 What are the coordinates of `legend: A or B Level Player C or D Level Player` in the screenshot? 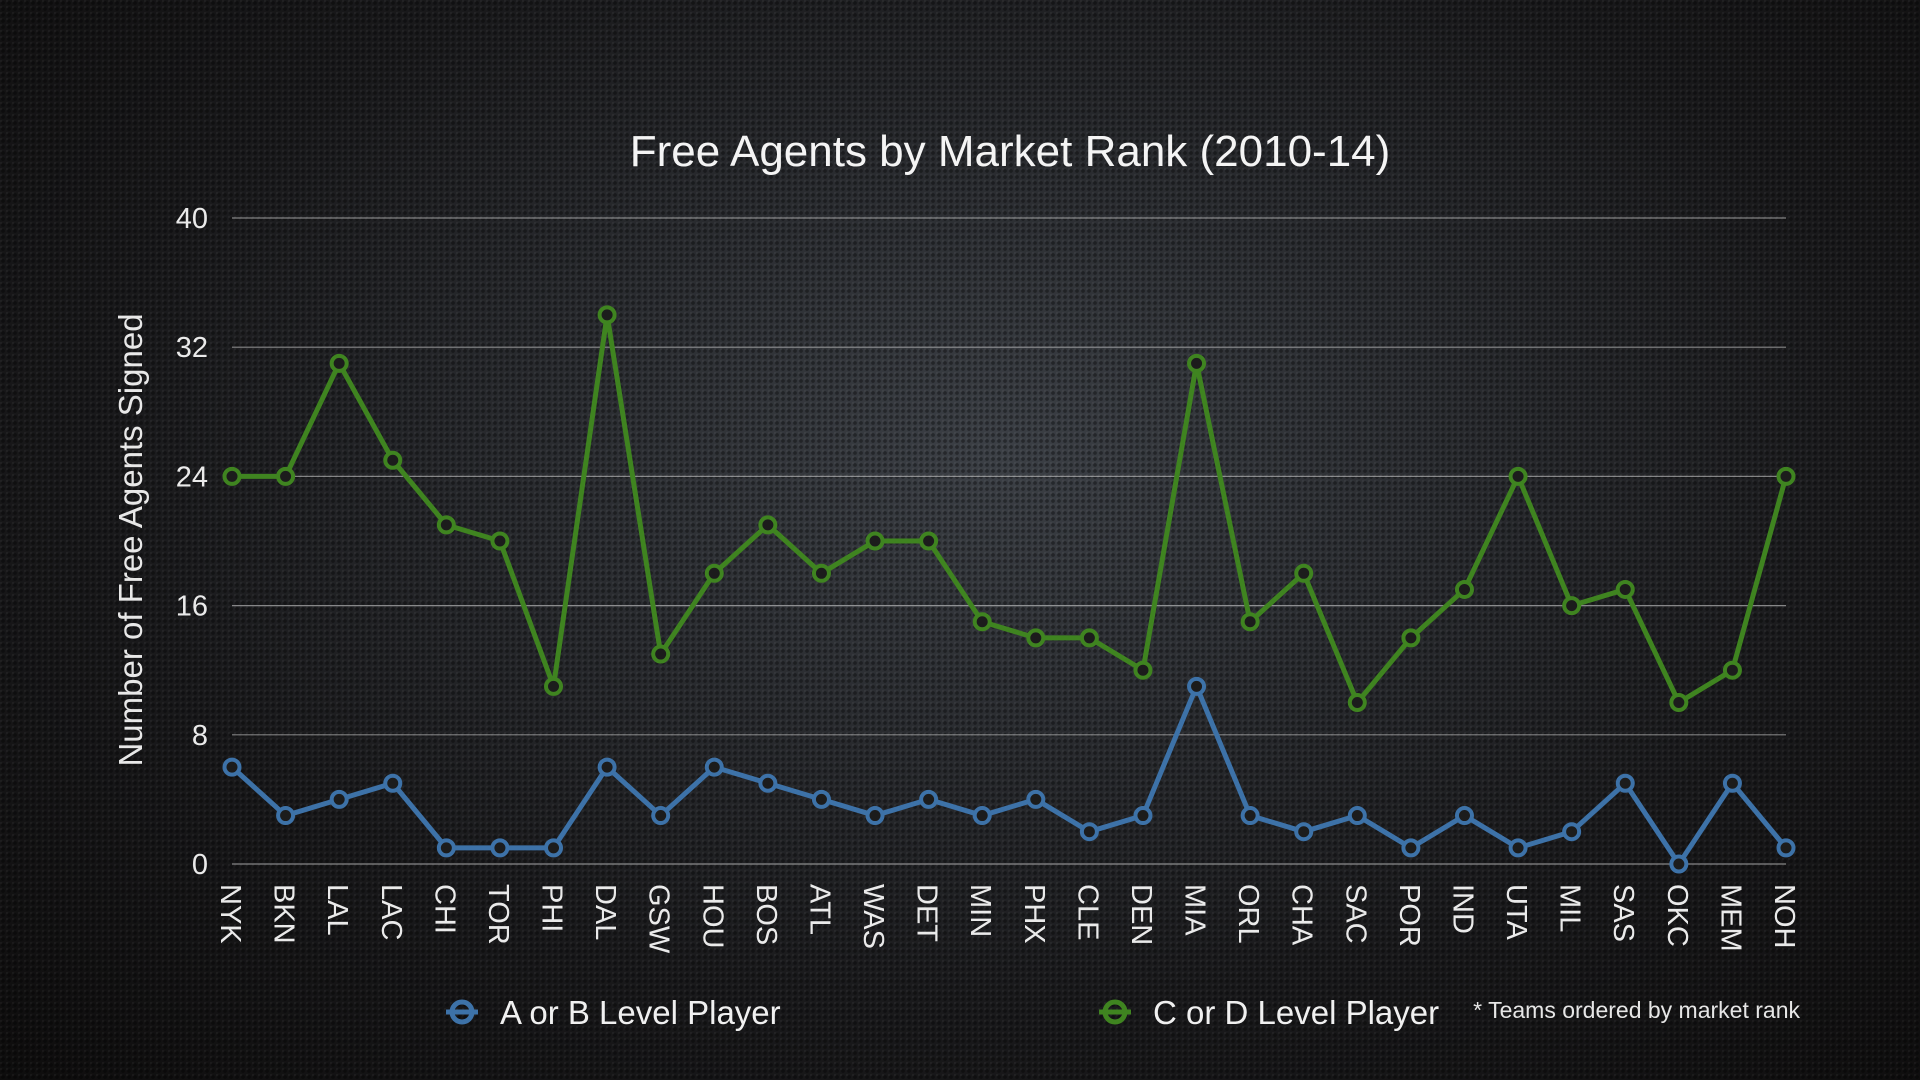 It's located at (942, 1012).